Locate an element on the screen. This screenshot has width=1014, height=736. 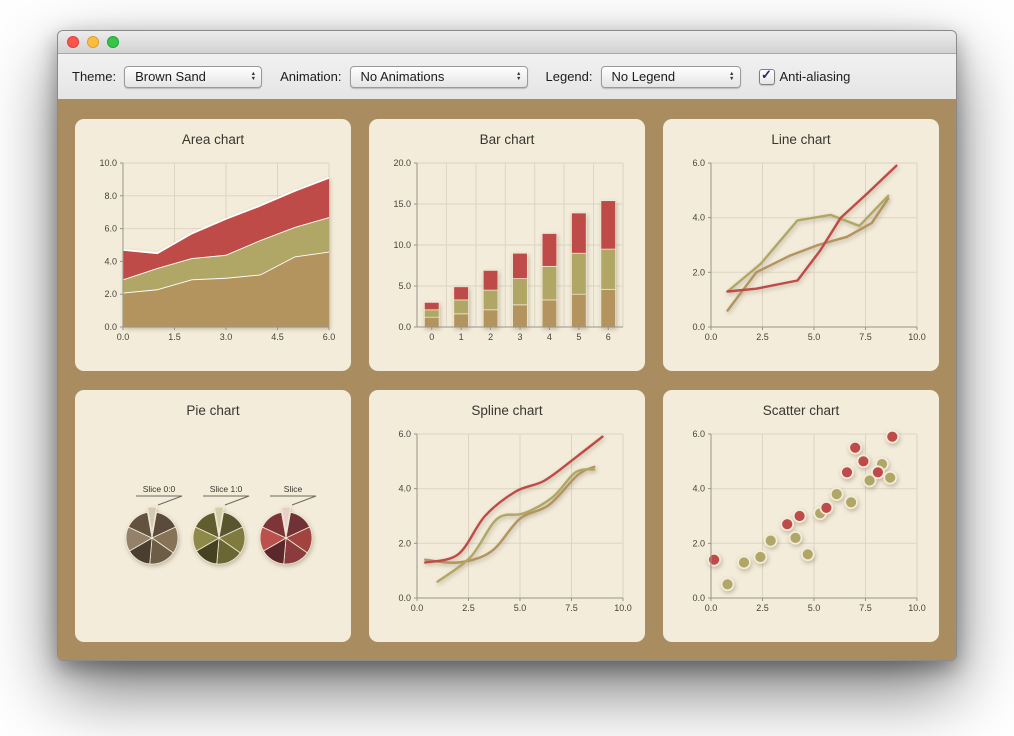
svg-text: Slice is located at coordinates (293, 489).